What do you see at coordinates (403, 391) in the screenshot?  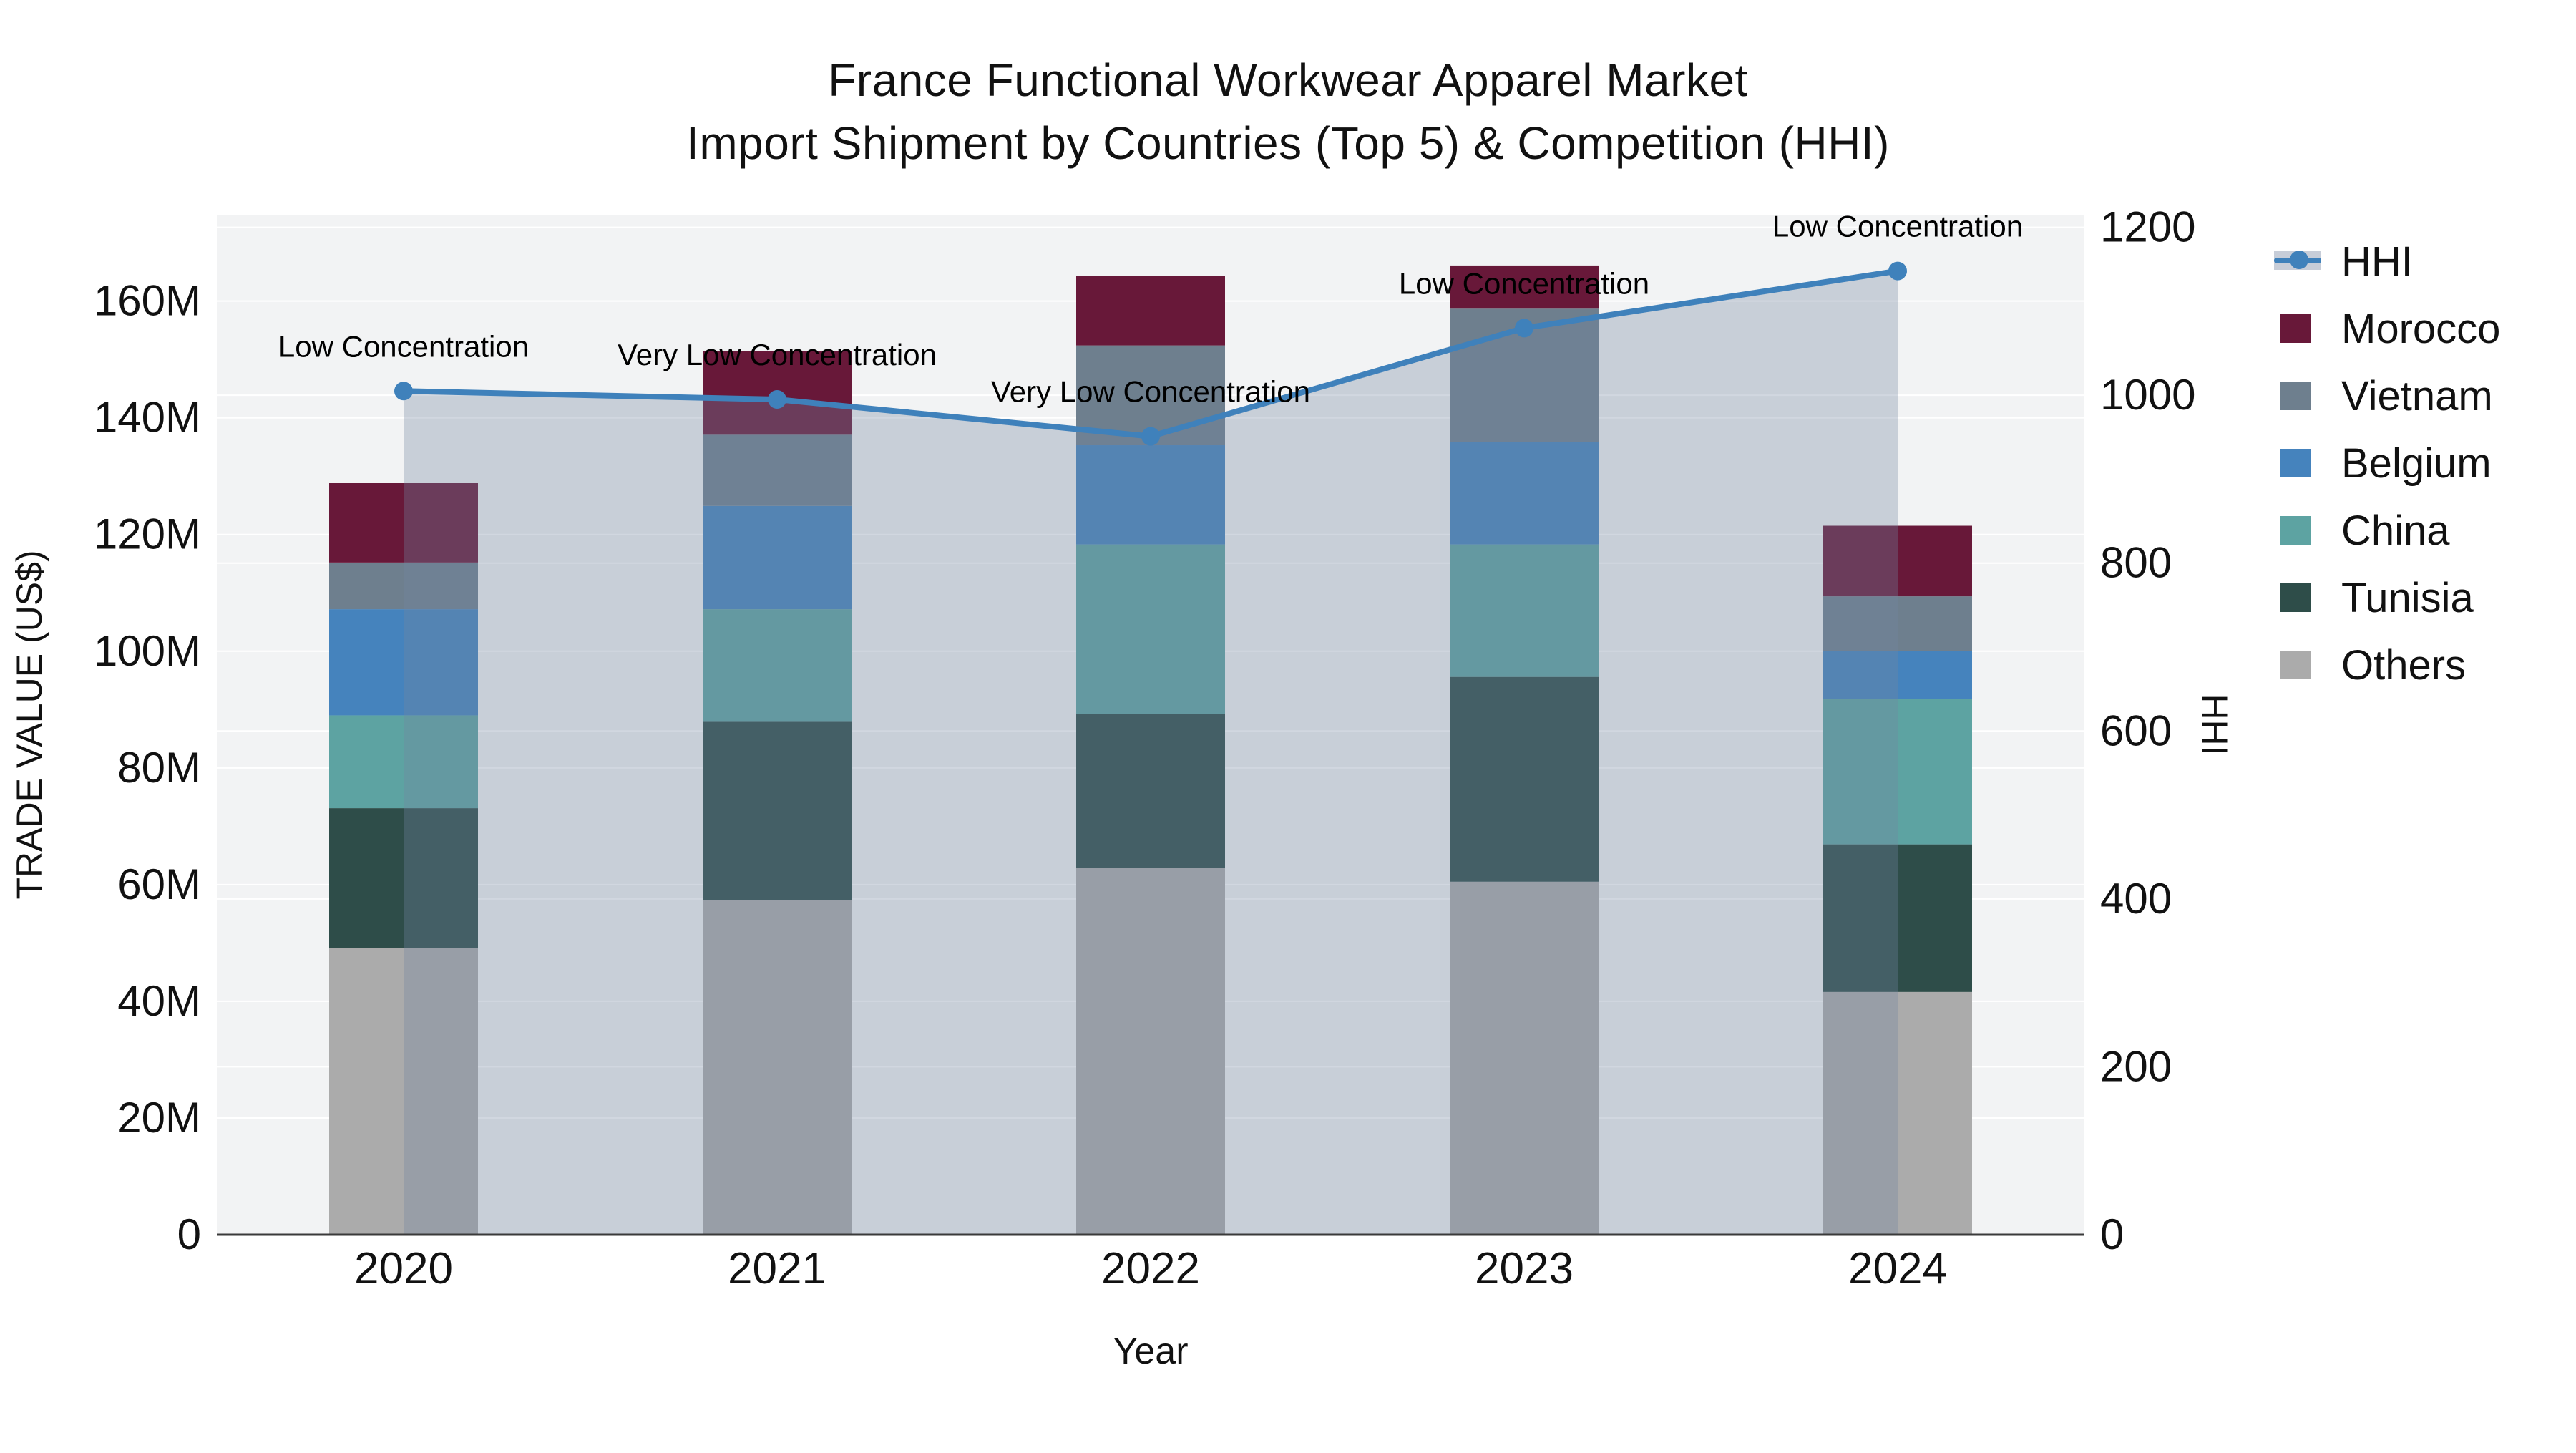 I see `hhi-marker-2020` at bounding box center [403, 391].